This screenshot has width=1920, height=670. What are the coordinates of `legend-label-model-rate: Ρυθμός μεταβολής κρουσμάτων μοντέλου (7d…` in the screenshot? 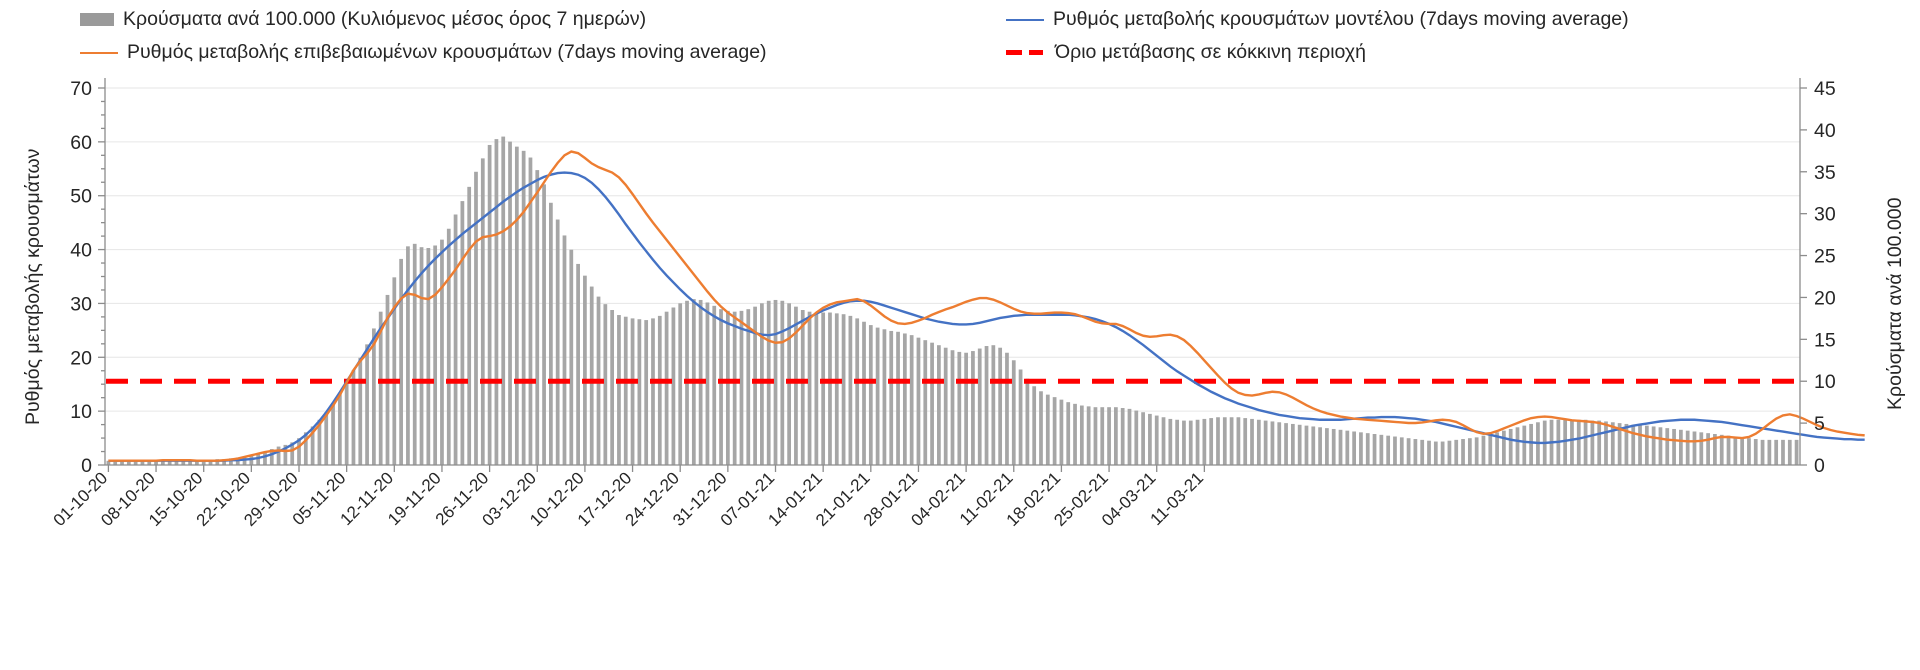 It's located at (1341, 19).